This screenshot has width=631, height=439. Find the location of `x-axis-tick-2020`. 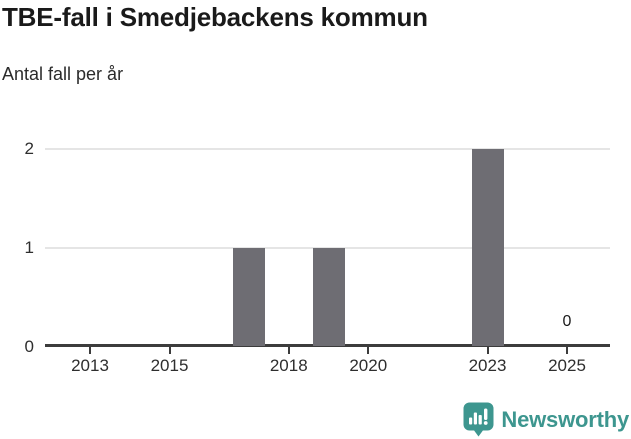

x-axis-tick-2020 is located at coordinates (368, 350).